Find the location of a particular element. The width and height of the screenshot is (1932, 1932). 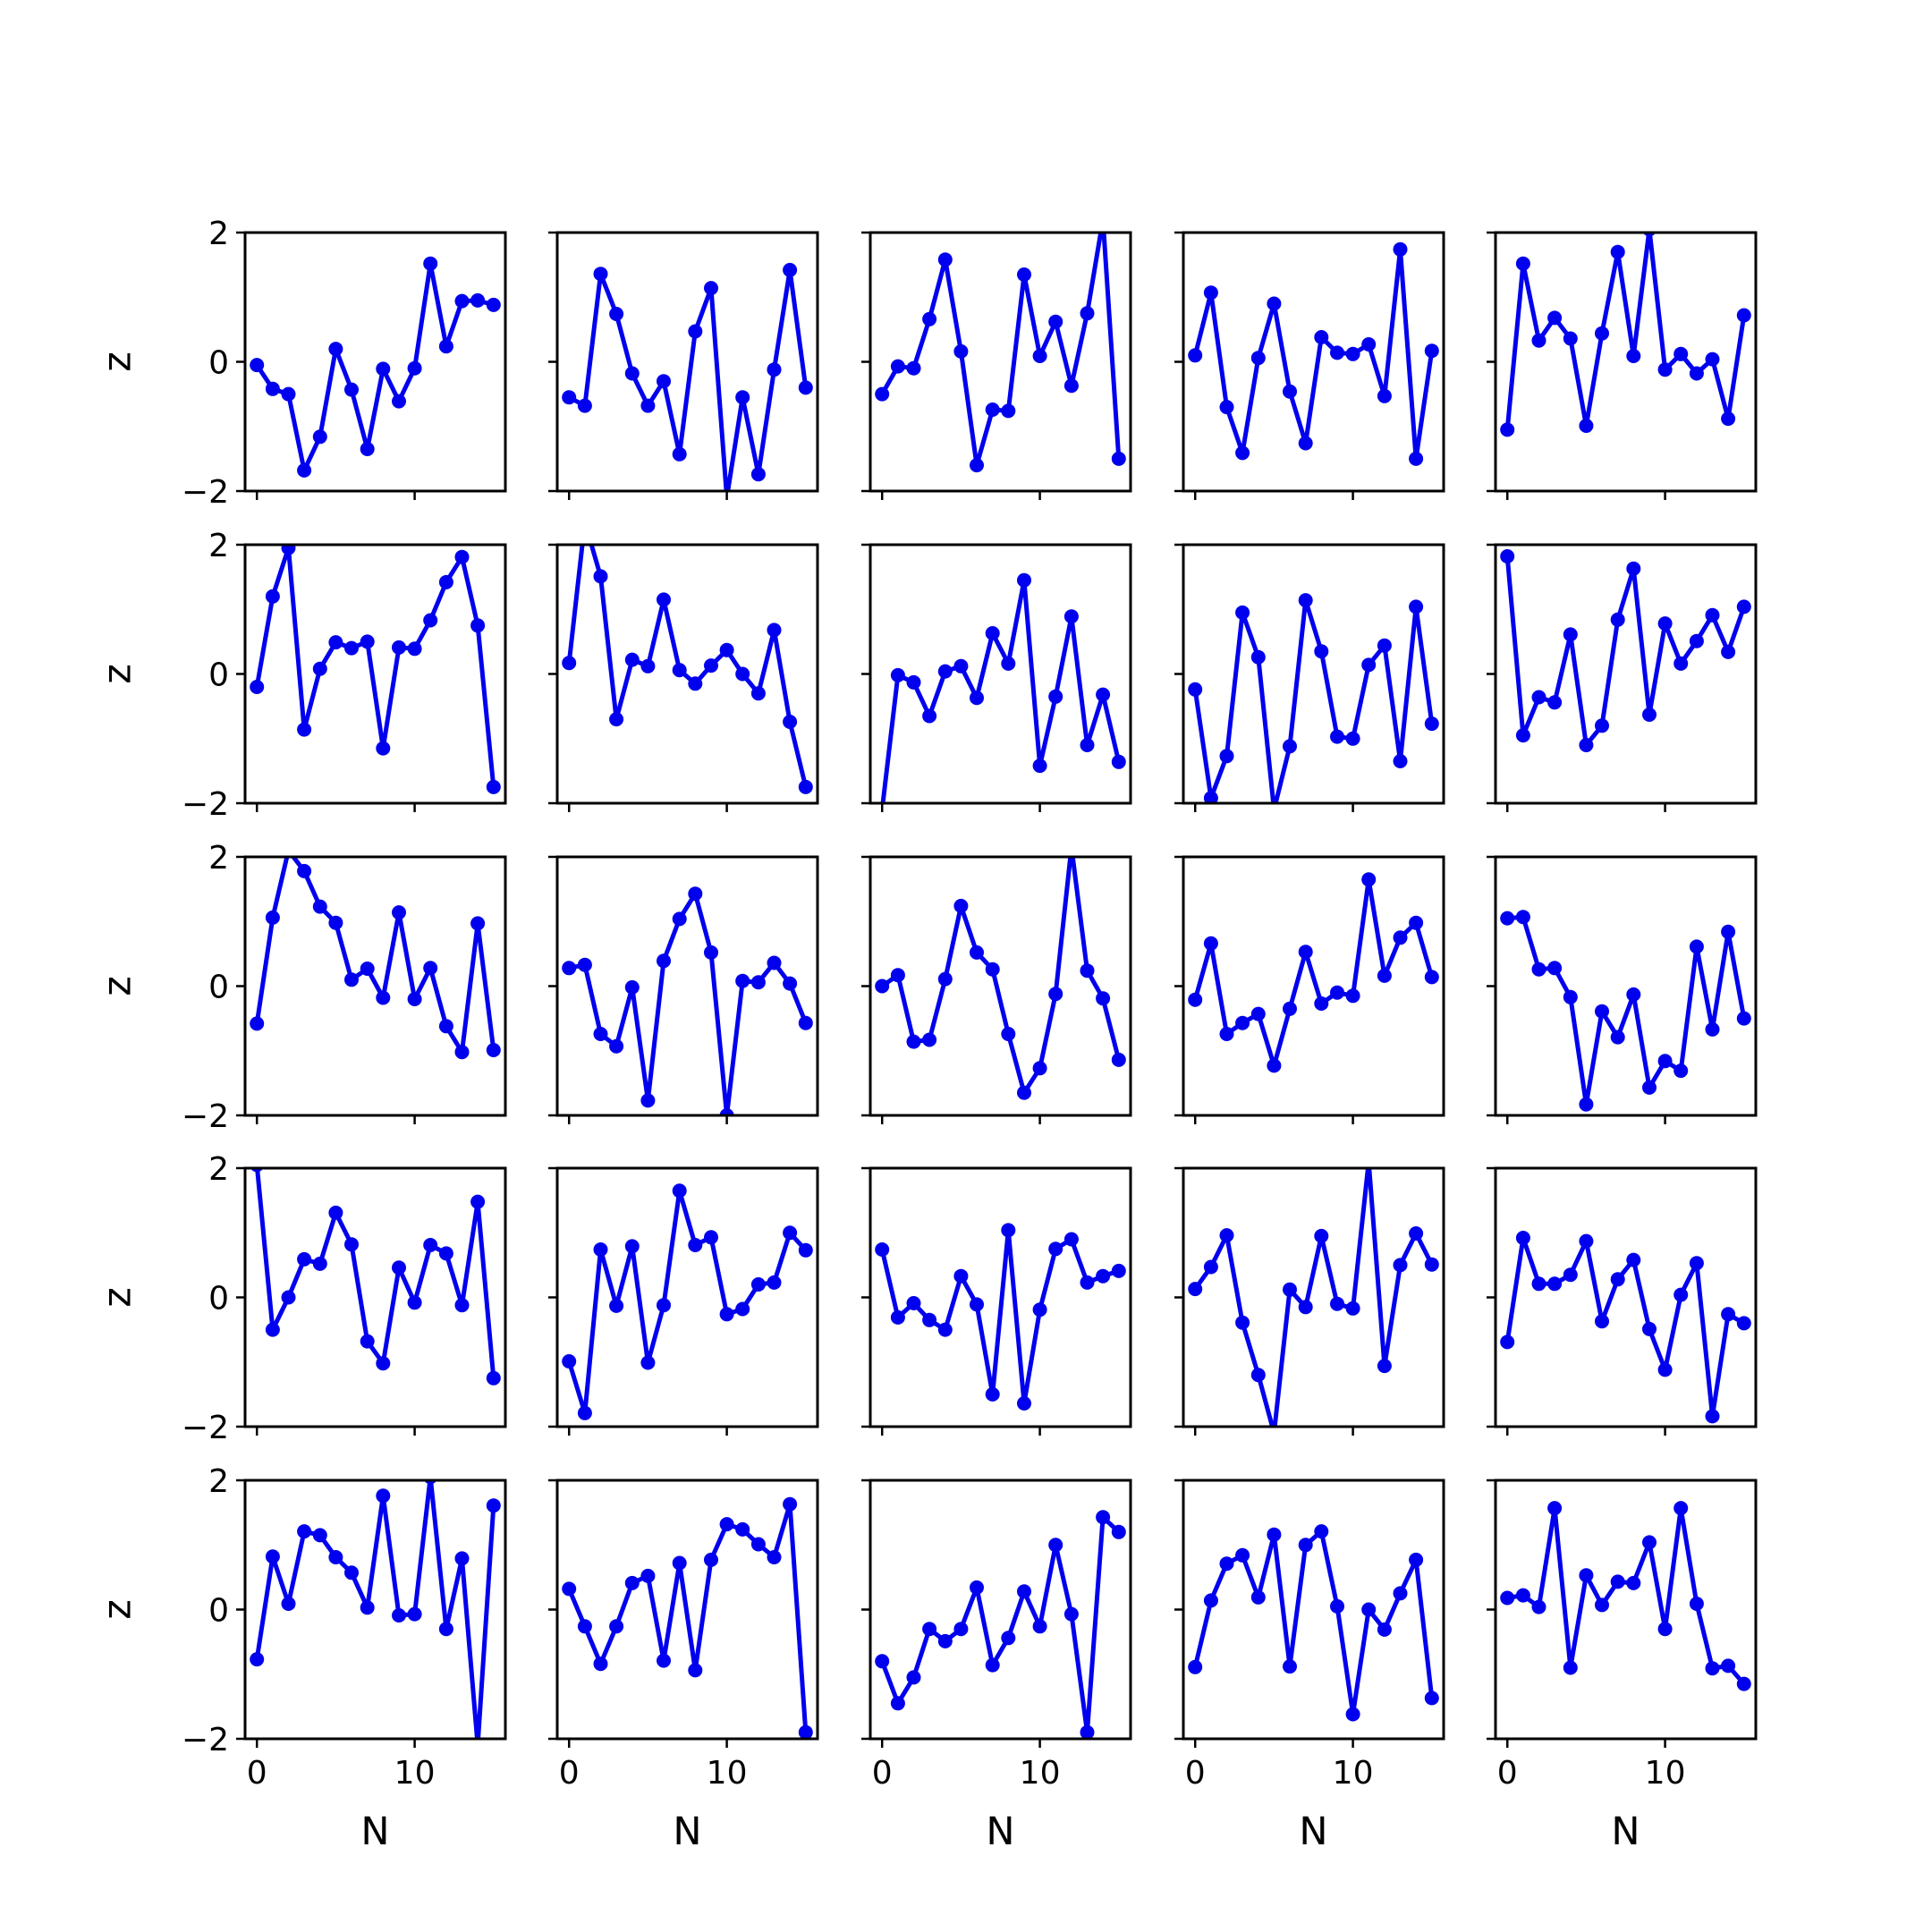

x-tick-label: 10 is located at coordinates (1665, 1773).